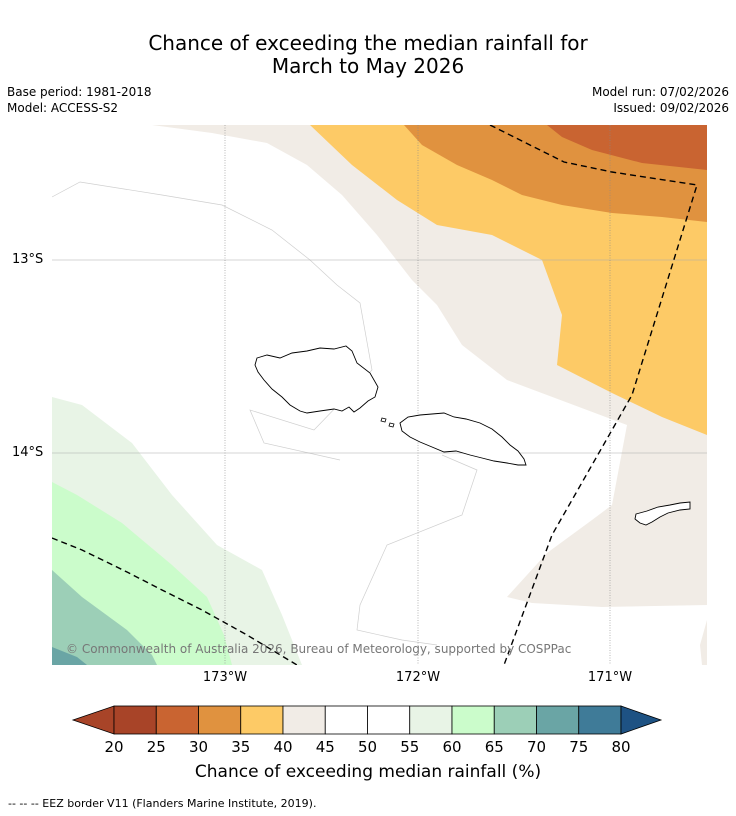 The image size is (736, 816). Describe the element at coordinates (494, 747) in the screenshot. I see `colorbar-tick-label: 65` at that location.